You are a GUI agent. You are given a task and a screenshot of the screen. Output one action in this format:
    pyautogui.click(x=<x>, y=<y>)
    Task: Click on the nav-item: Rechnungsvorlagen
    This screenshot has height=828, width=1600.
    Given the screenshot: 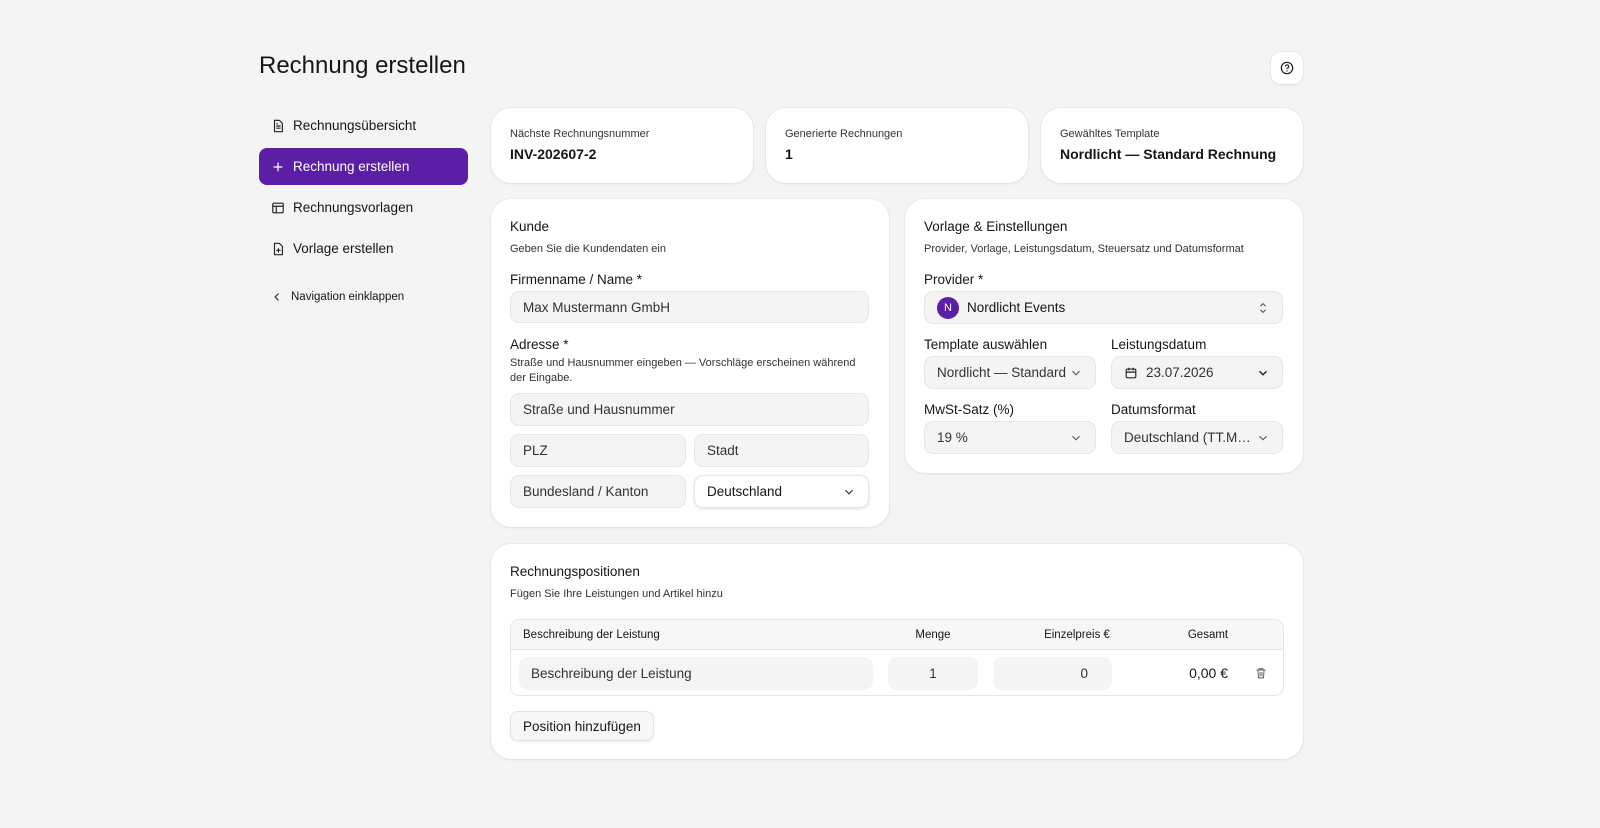 What is the action you would take?
    pyautogui.click(x=363, y=207)
    